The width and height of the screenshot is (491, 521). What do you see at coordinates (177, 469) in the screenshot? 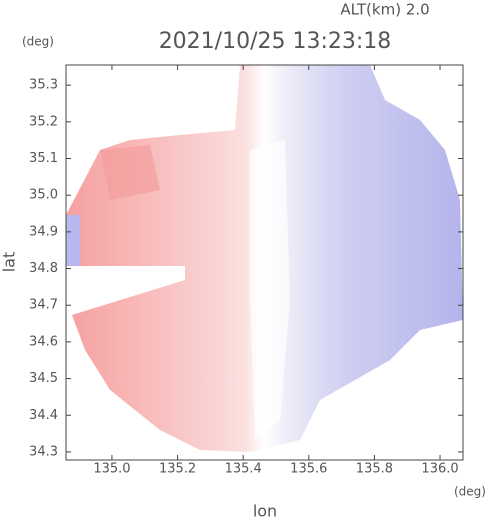
I see `x-tick-label: 135.2` at bounding box center [177, 469].